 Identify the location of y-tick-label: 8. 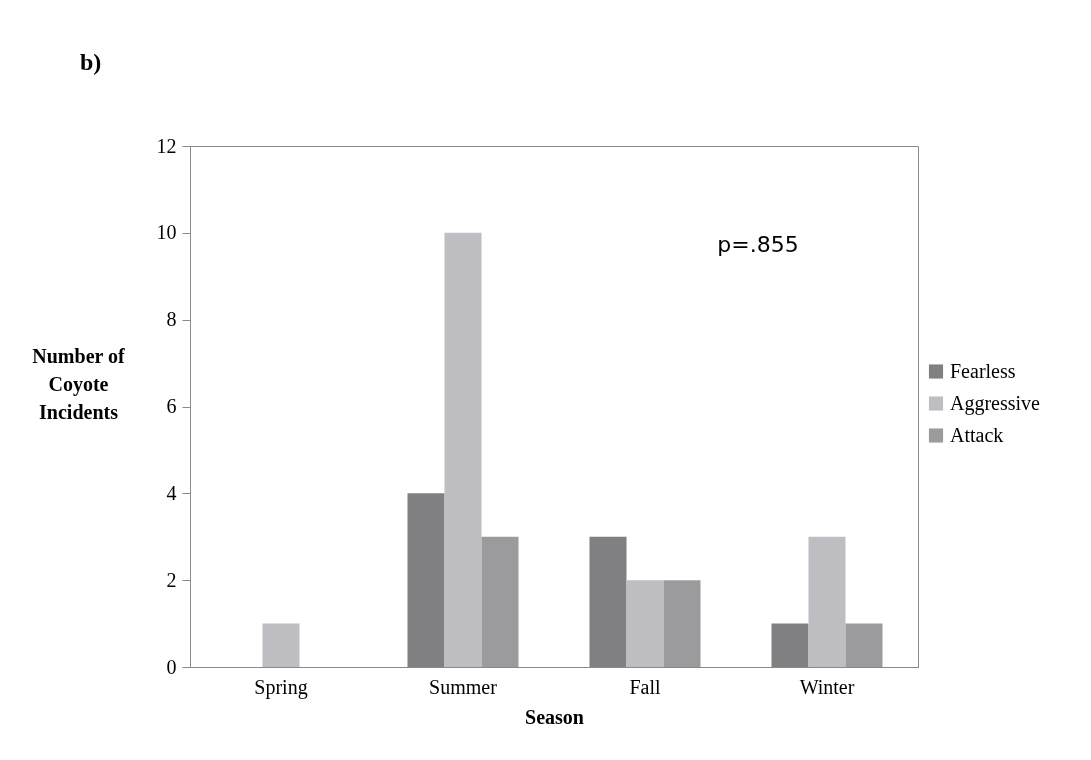
(171, 319).